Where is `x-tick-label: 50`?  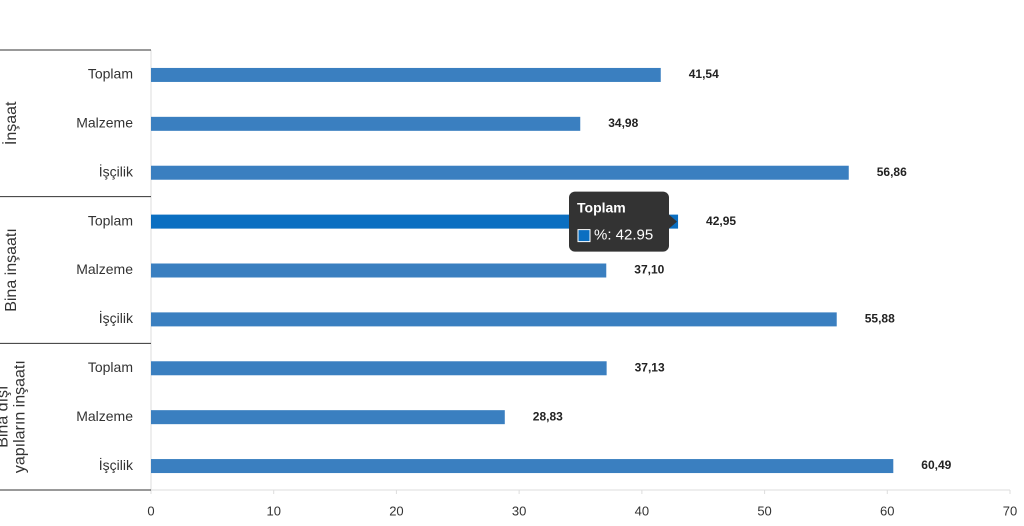
x-tick-label: 50 is located at coordinates (764, 510).